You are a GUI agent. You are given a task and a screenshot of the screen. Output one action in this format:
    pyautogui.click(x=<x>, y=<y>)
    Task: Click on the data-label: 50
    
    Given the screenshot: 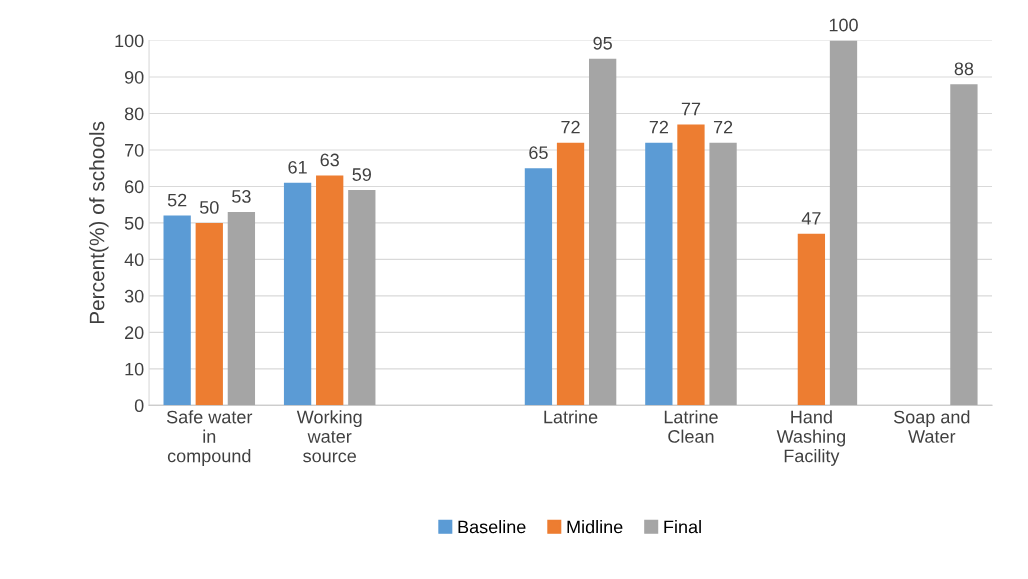 What is the action you would take?
    pyautogui.click(x=209, y=207)
    